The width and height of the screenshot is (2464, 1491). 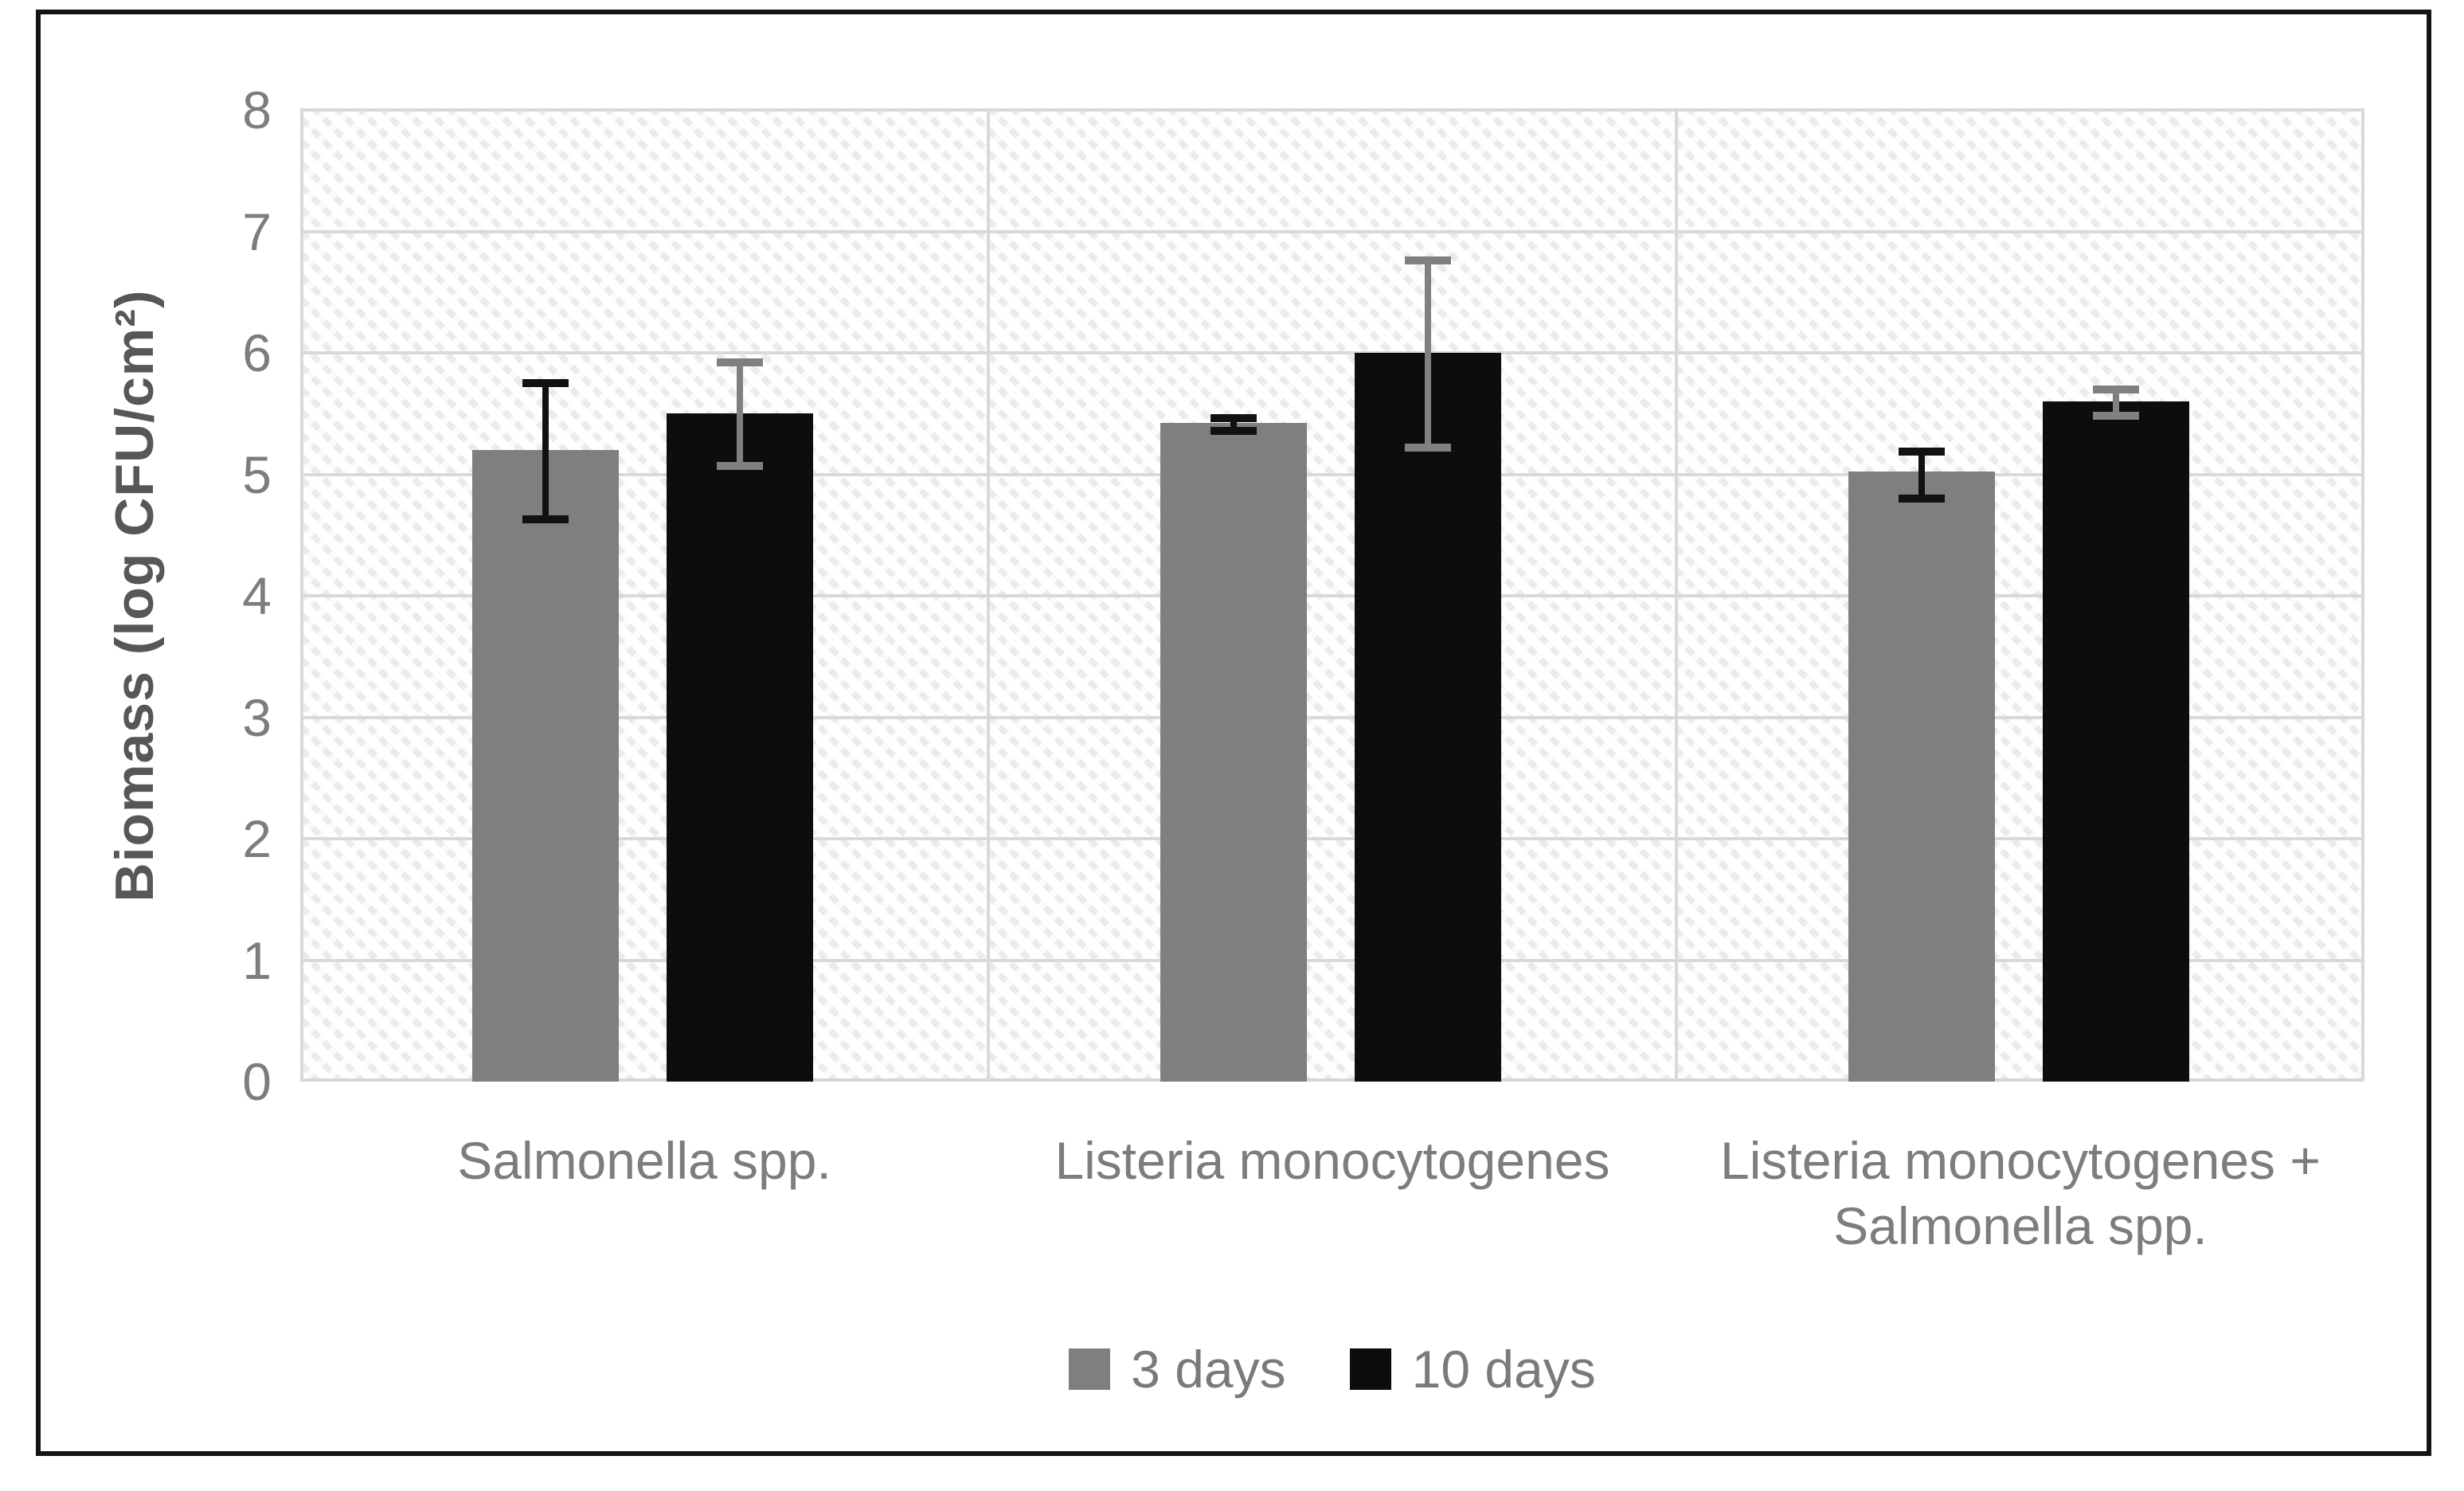 I want to click on y-tick-label: 6, so click(x=257, y=352).